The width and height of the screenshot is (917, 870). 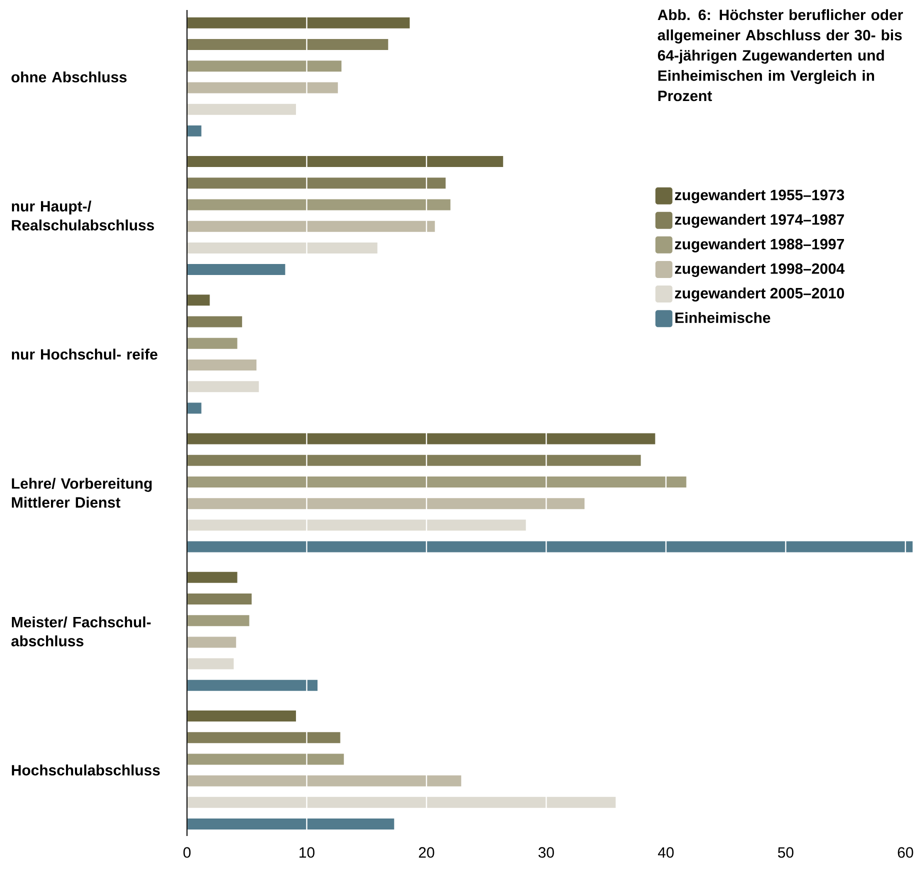 I want to click on y-tick-label: ohne Abschluss, so click(x=69, y=76).